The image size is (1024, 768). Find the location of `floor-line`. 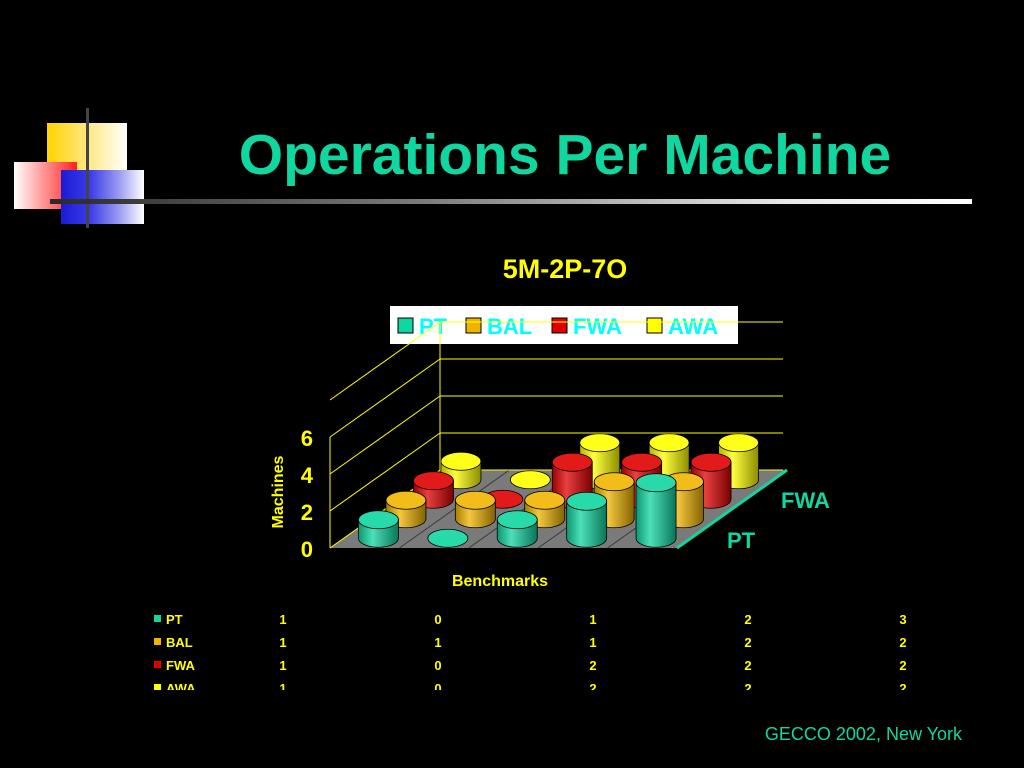

floor-line is located at coordinates (454, 509).